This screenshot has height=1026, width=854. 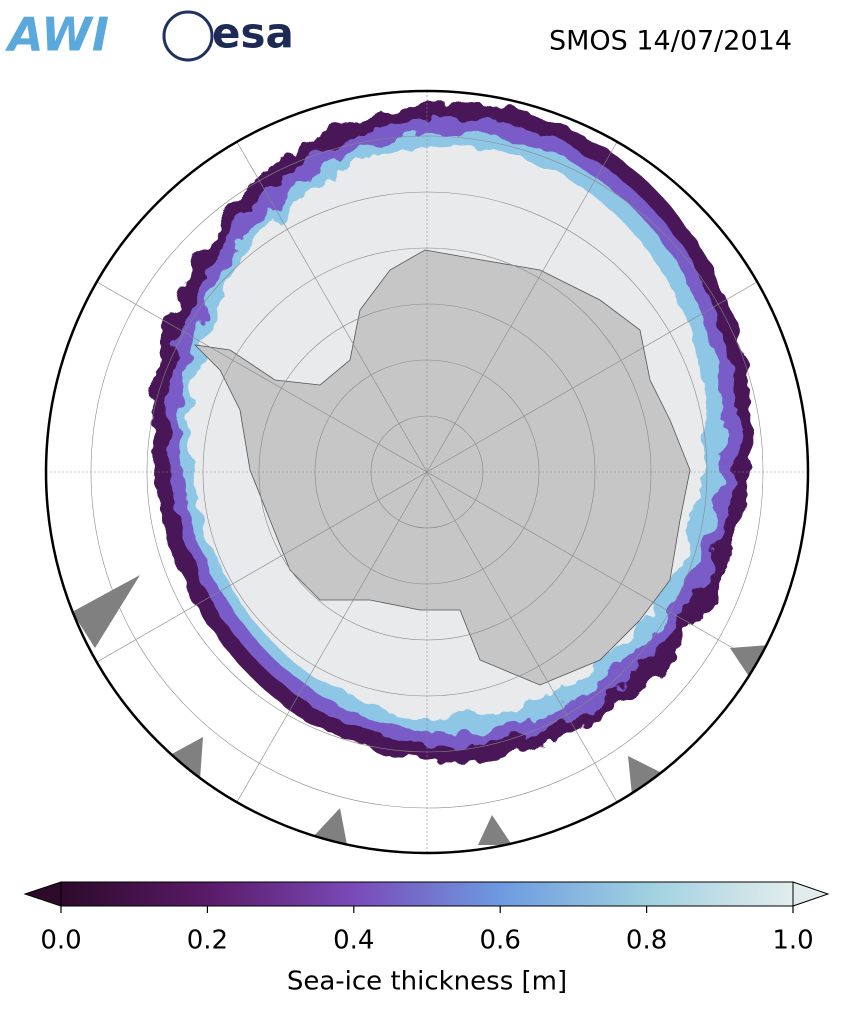 I want to click on tick-label: 0.2, so click(x=207, y=941).